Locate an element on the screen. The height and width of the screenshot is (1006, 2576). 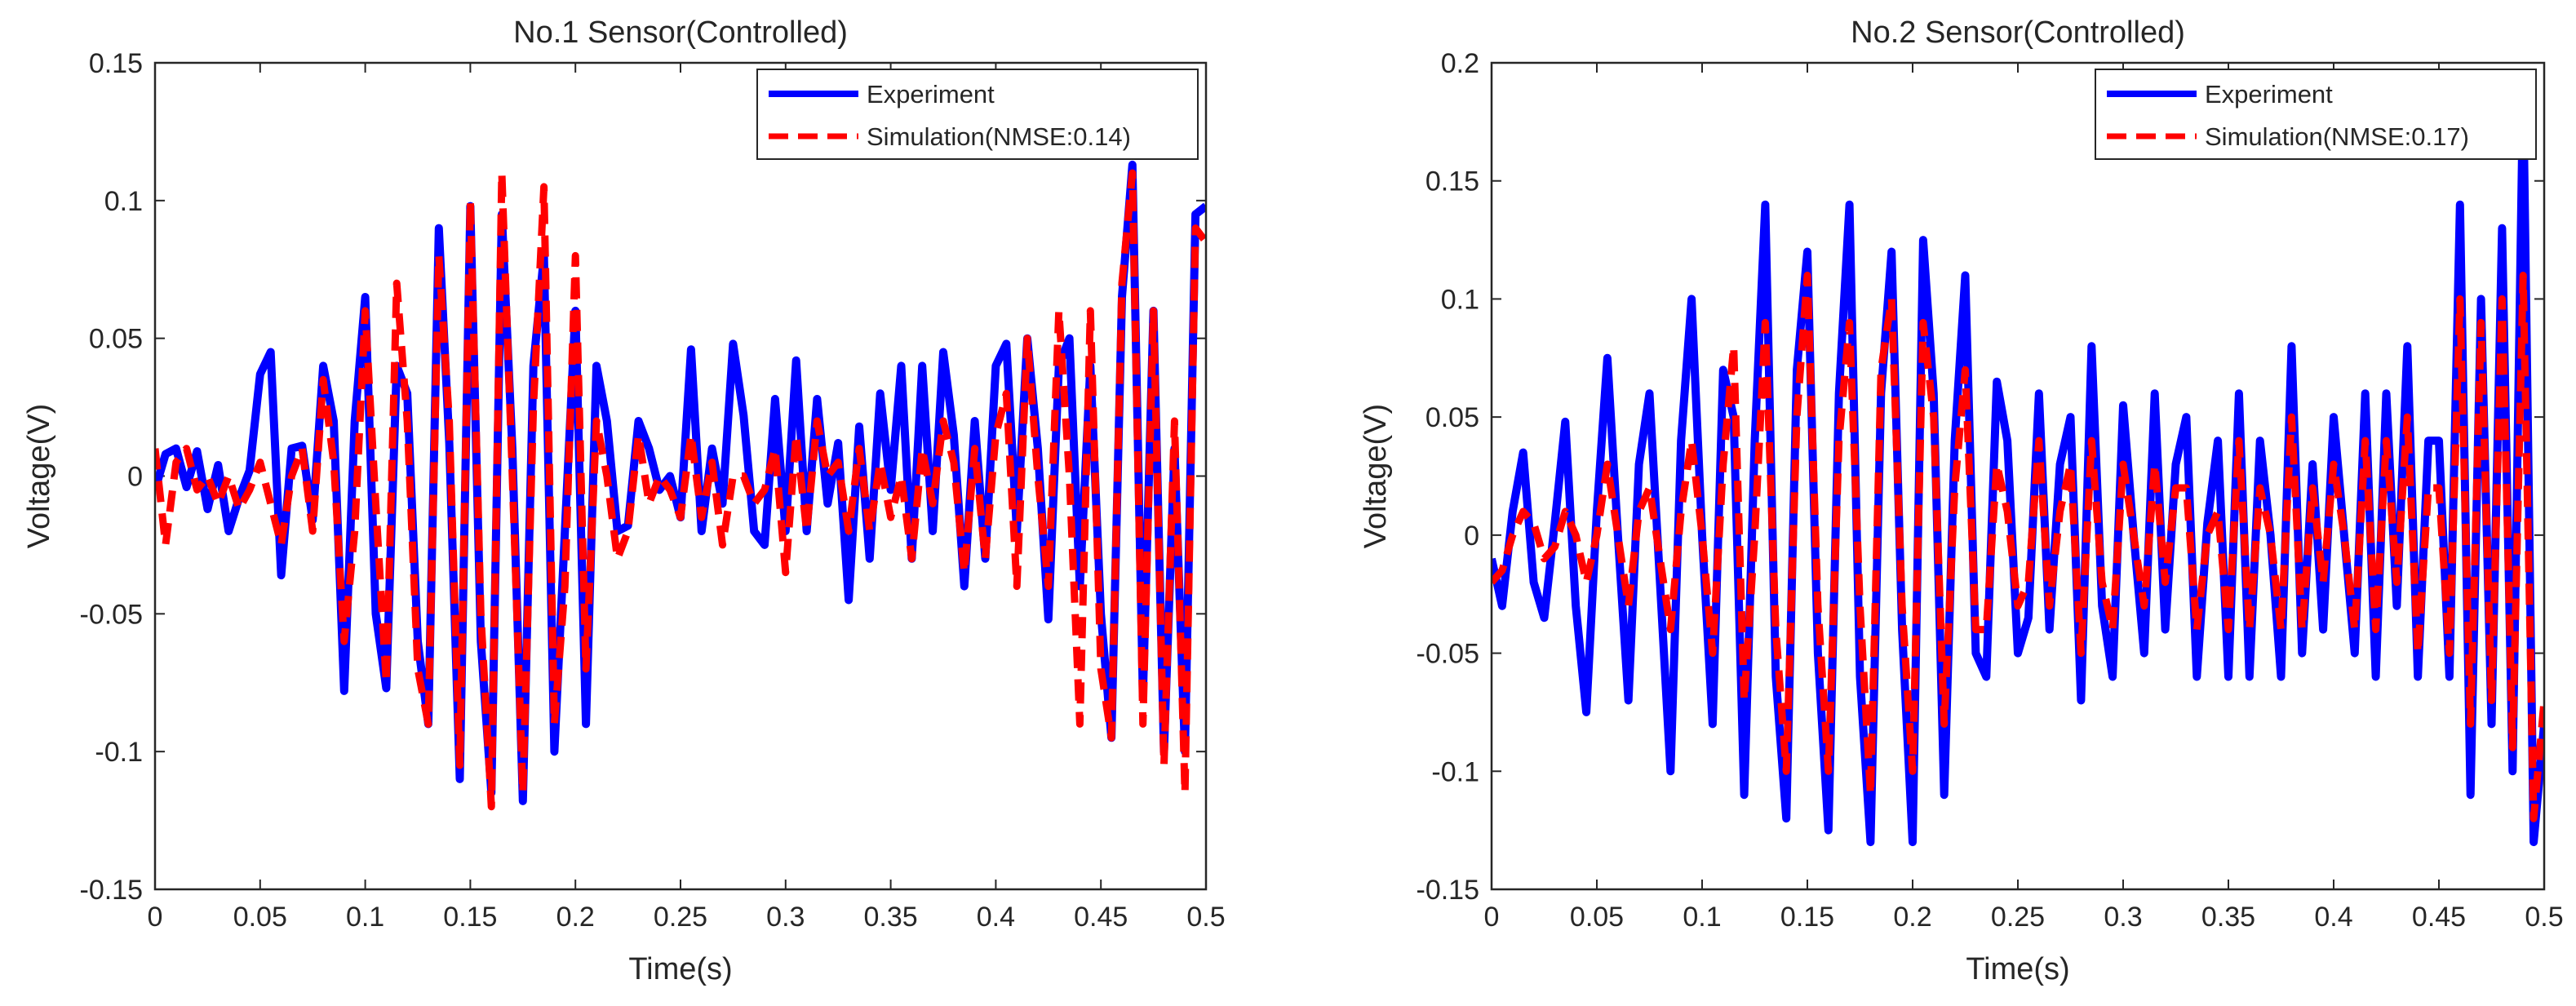
legend: Experiment Simulation(NMSE:0.17) is located at coordinates (2316, 114).